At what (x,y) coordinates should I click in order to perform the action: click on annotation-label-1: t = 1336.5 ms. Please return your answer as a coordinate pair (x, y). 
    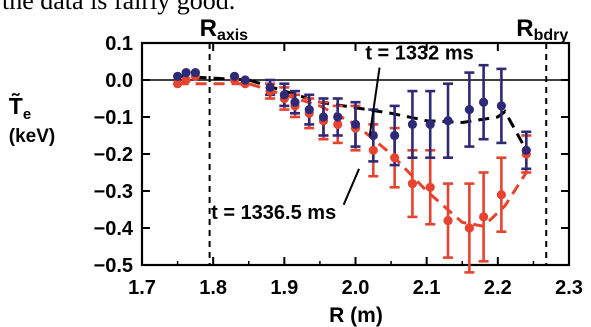
    Looking at the image, I should click on (273, 213).